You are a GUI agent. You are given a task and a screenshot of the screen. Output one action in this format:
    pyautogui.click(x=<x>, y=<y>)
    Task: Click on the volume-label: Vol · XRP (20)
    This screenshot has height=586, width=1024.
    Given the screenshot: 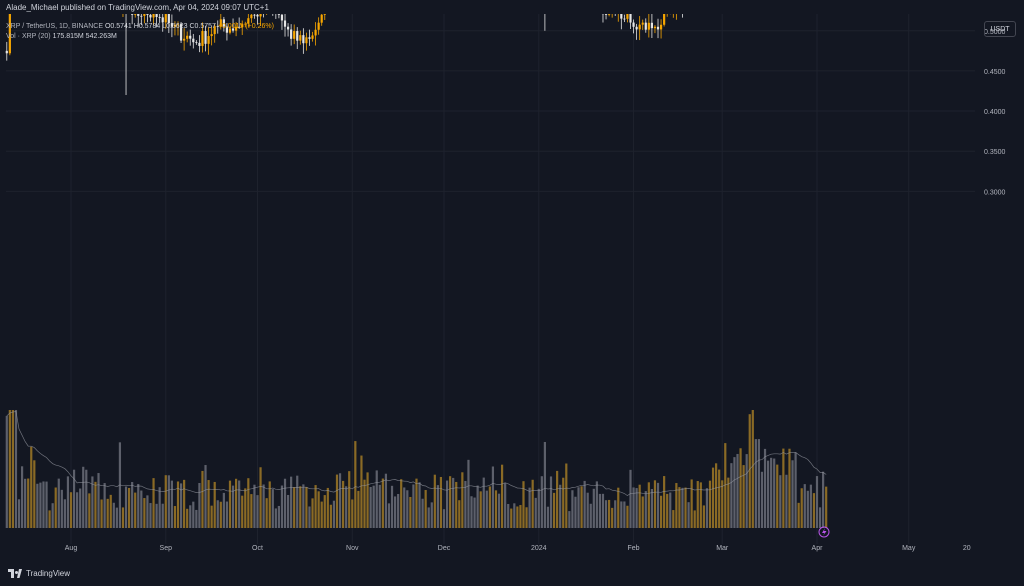 What is the action you would take?
    pyautogui.click(x=28, y=36)
    